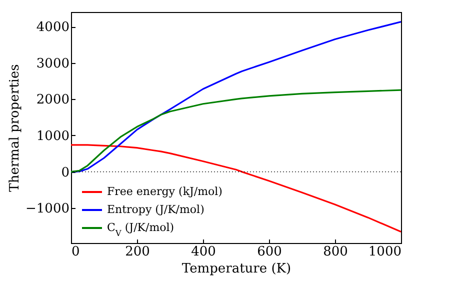 Image resolution: width=450 pixels, height=300 pixels. Describe the element at coordinates (48, 209) in the screenshot. I see `y-tick-label: −1000` at that location.